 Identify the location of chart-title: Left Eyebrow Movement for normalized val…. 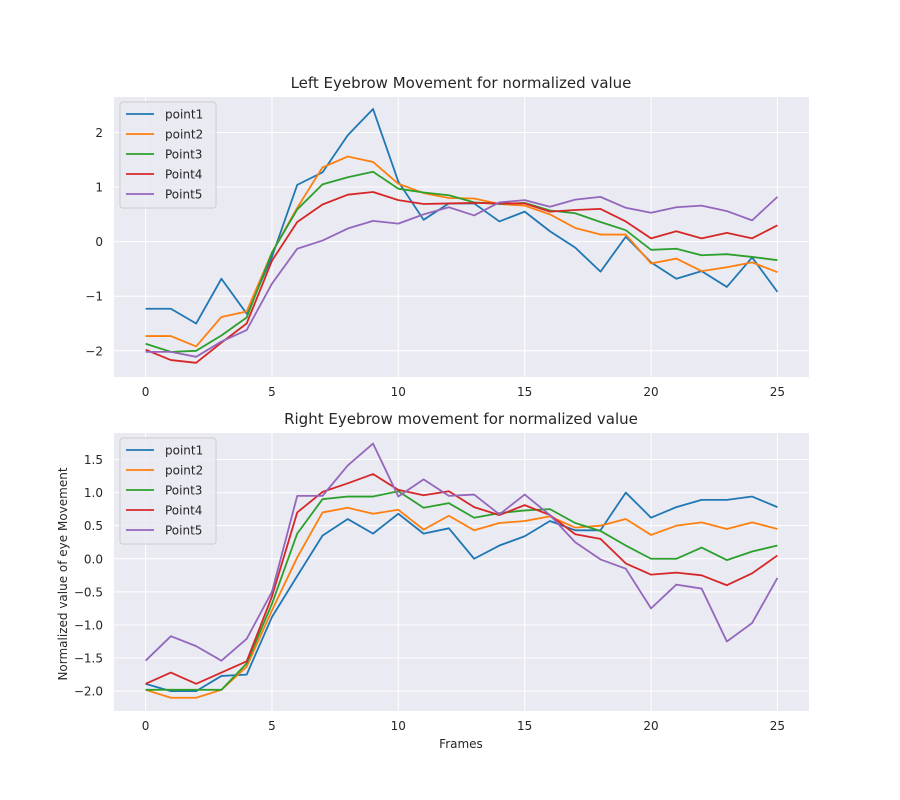
(461, 83).